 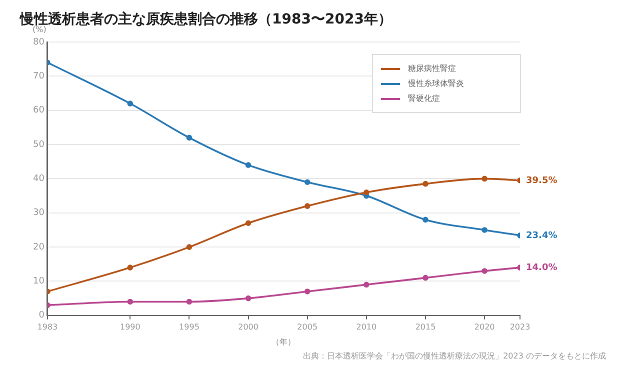 What do you see at coordinates (542, 181) in the screenshot?
I see `data-label: 39.5%` at bounding box center [542, 181].